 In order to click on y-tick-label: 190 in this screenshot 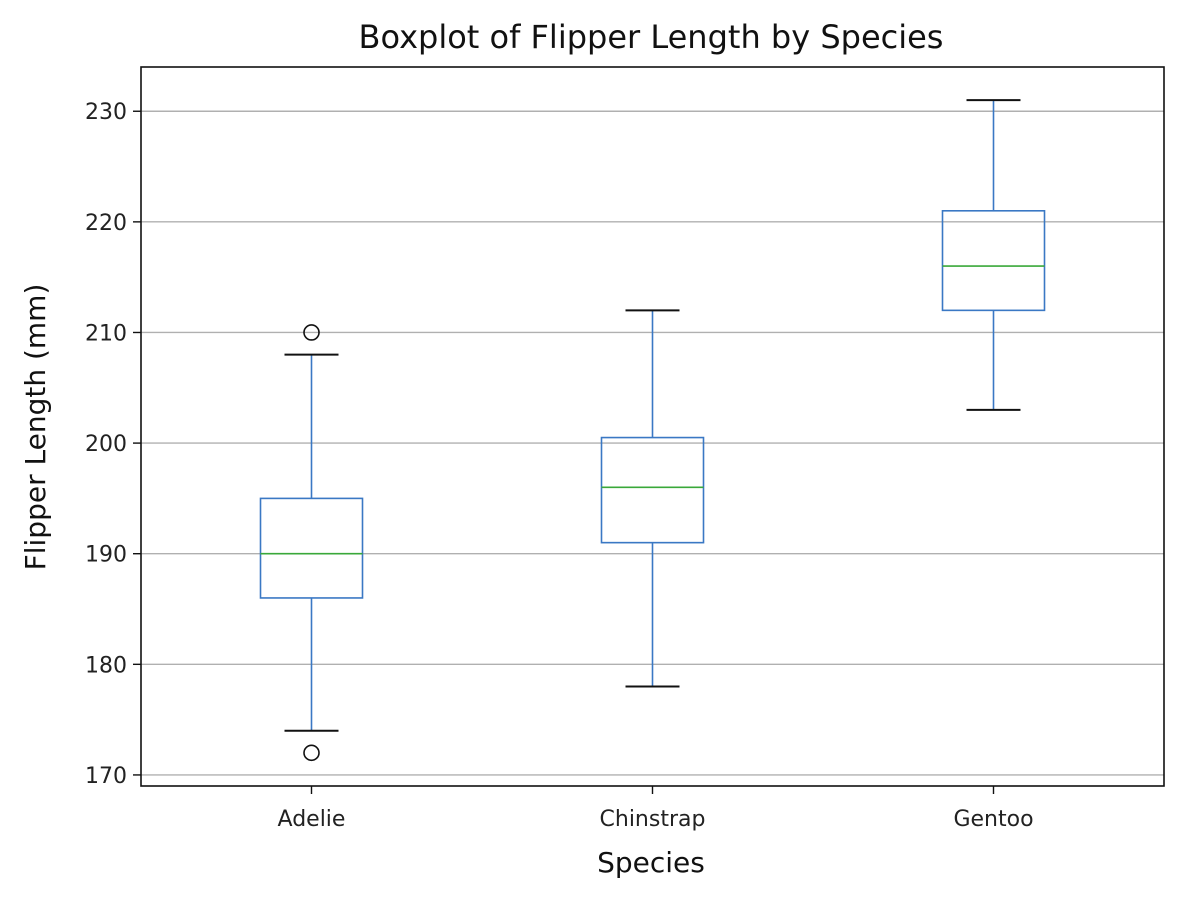, I will do `click(106, 555)`.